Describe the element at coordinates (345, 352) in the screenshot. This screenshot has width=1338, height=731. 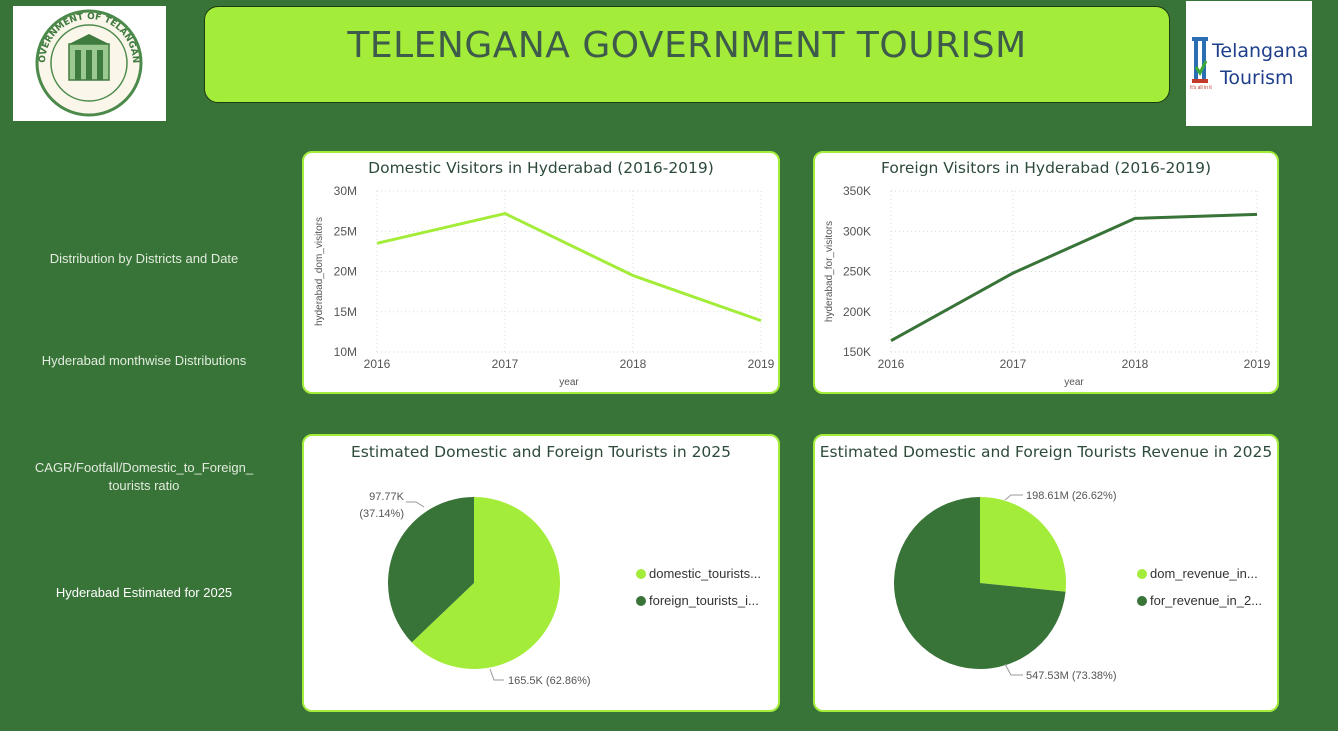
I see `y-tick-label: 10M` at that location.